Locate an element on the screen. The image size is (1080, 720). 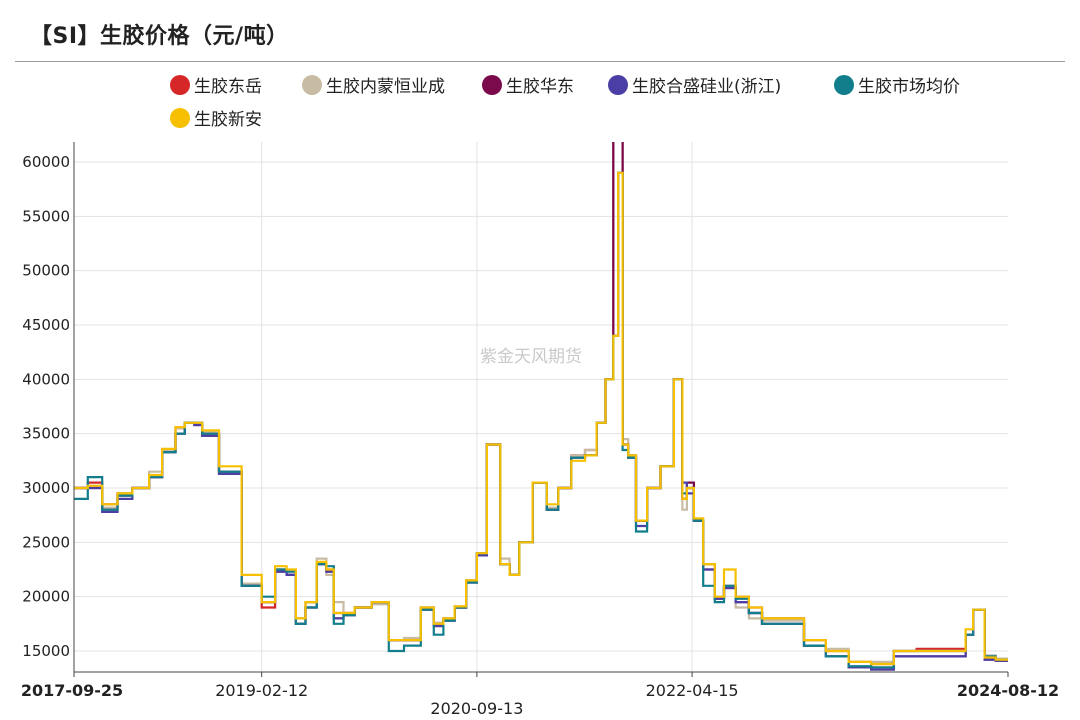
y-tick-label: 15000 is located at coordinates (46, 651).